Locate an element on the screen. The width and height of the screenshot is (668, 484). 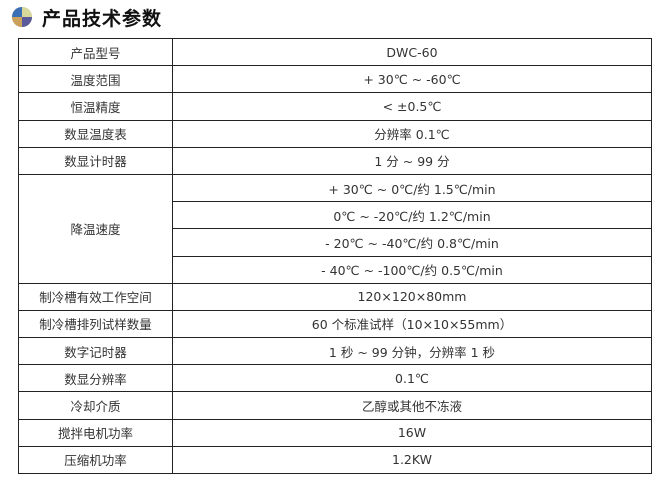
table-row: 恒温精度 < ±0.5℃ is located at coordinates (335, 106).